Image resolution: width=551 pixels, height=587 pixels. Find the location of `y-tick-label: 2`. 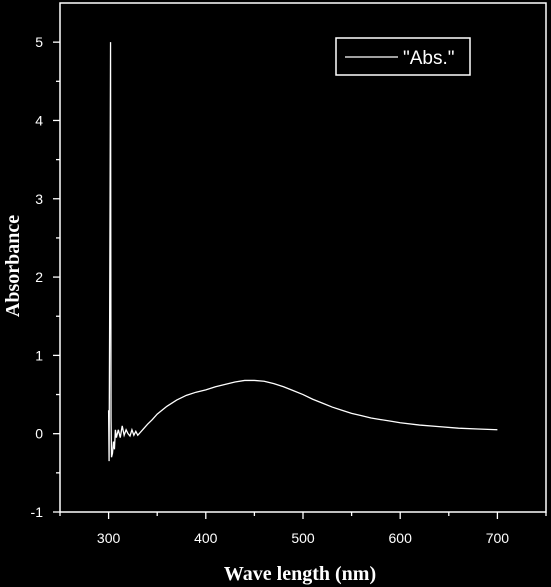

y-tick-label: 2 is located at coordinates (39, 277).